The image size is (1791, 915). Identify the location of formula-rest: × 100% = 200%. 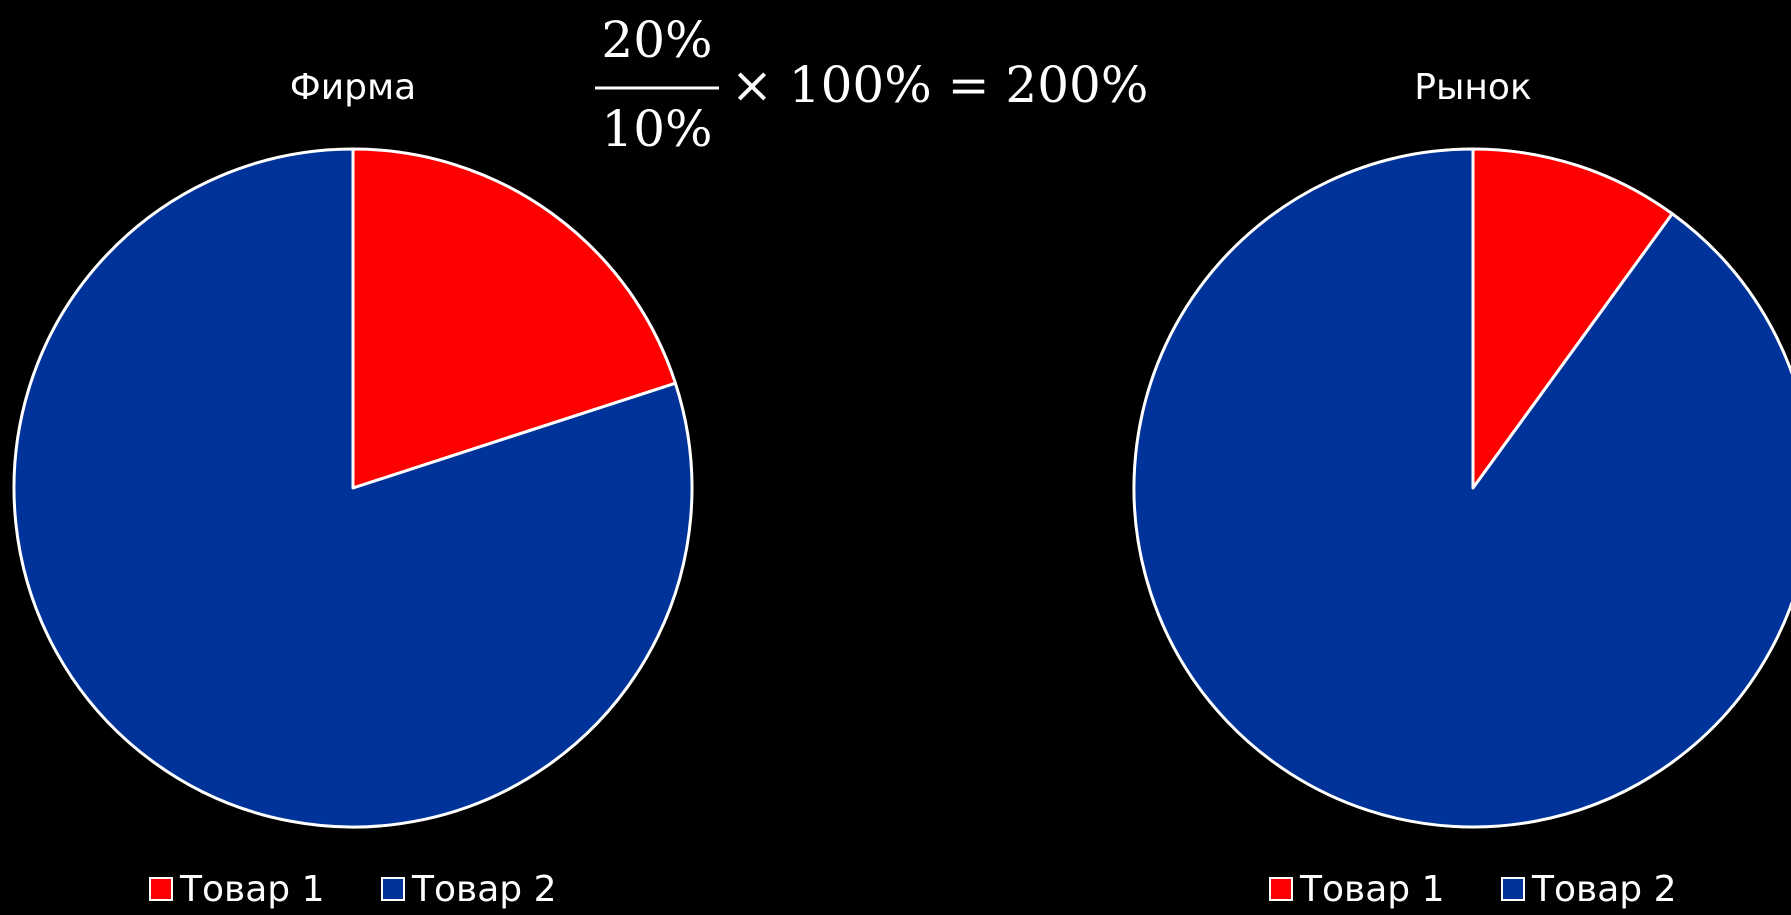
(939, 85).